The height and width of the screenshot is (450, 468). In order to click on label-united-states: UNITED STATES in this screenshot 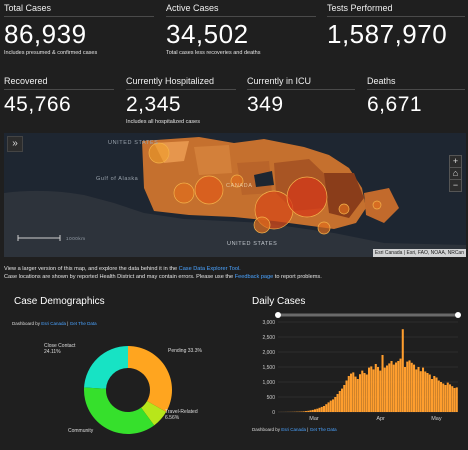, I will do `click(252, 244)`.